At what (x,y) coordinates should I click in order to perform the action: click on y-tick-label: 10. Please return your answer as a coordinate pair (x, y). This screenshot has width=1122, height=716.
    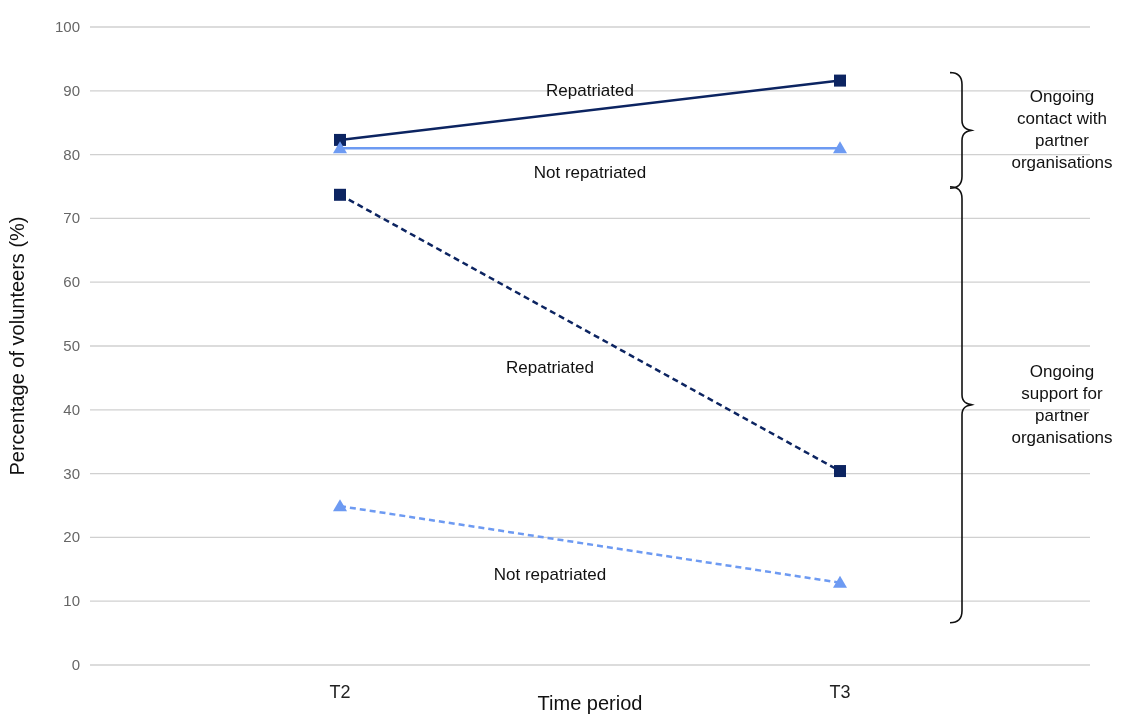
    Looking at the image, I should click on (71, 601).